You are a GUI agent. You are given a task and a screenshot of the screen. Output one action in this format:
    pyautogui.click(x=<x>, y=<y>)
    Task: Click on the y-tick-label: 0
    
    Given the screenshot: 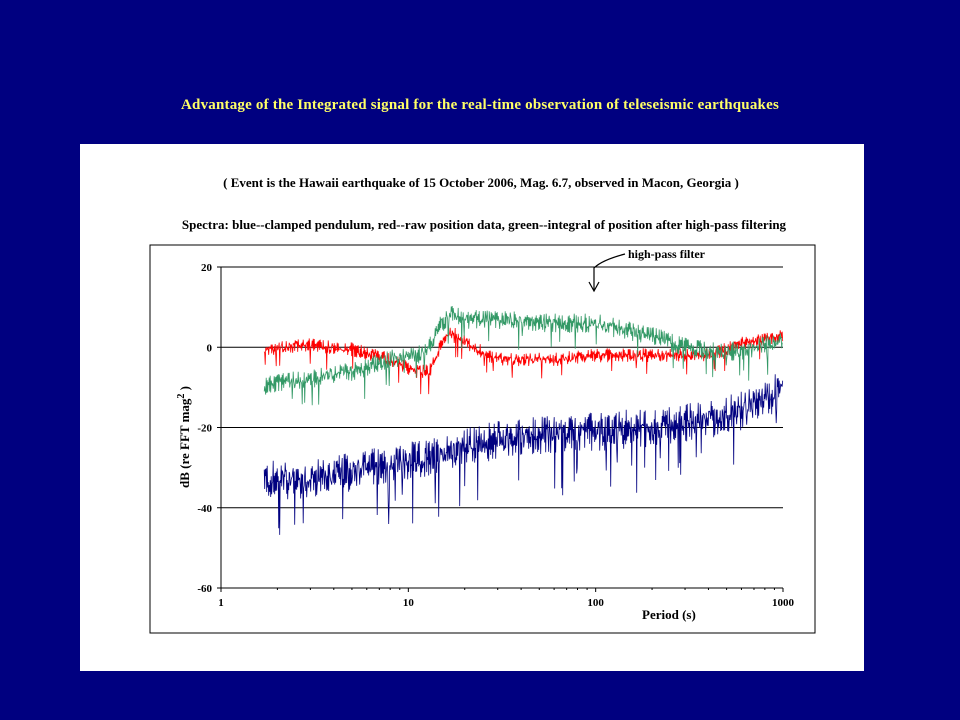 What is the action you would take?
    pyautogui.click(x=210, y=348)
    